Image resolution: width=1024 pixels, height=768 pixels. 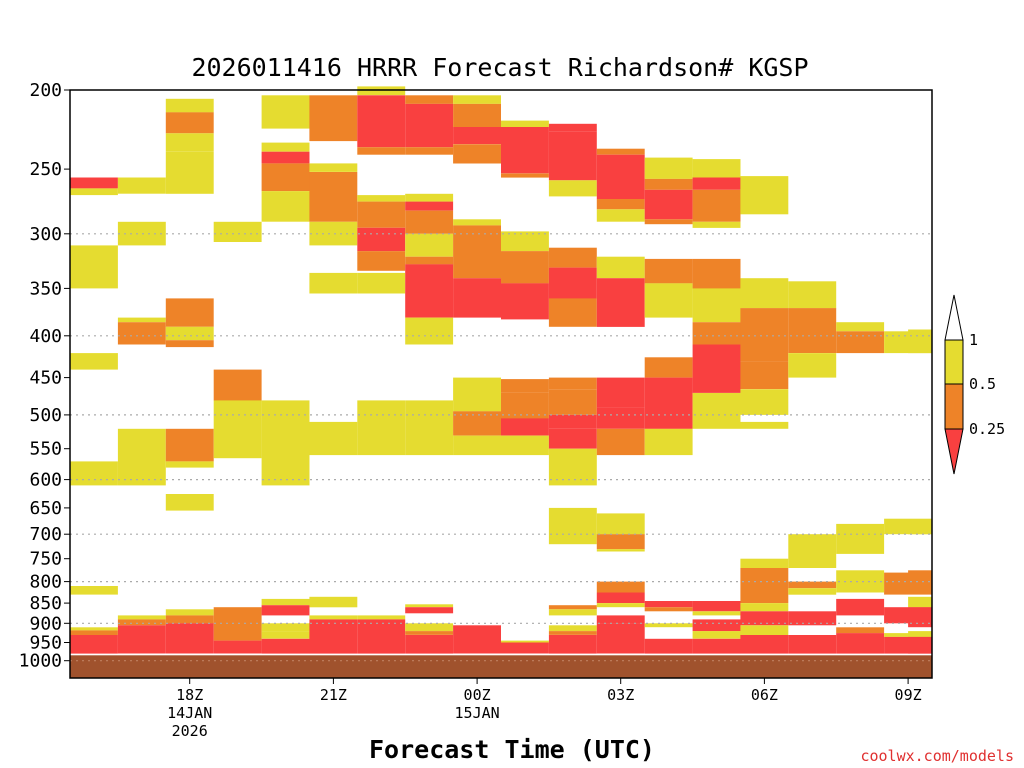 What do you see at coordinates (45, 603) in the screenshot?
I see `y-tick-label: 850` at bounding box center [45, 603].